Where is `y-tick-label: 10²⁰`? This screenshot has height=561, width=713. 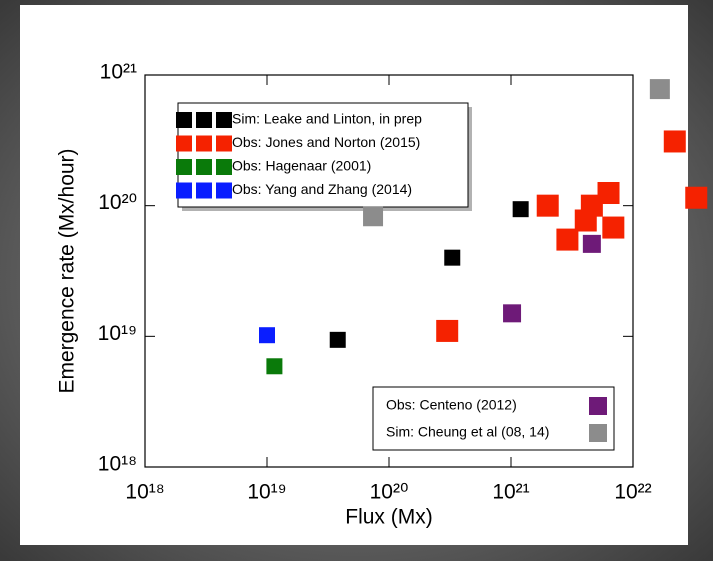
y-tick-label: 10²⁰ is located at coordinates (117, 202).